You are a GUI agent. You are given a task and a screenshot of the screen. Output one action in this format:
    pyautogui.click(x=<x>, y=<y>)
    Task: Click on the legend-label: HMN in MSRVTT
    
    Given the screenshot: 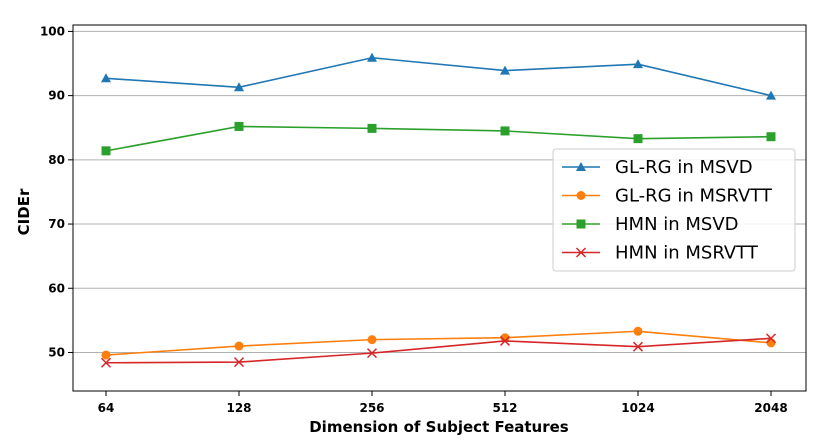 What is the action you would take?
    pyautogui.click(x=687, y=253)
    